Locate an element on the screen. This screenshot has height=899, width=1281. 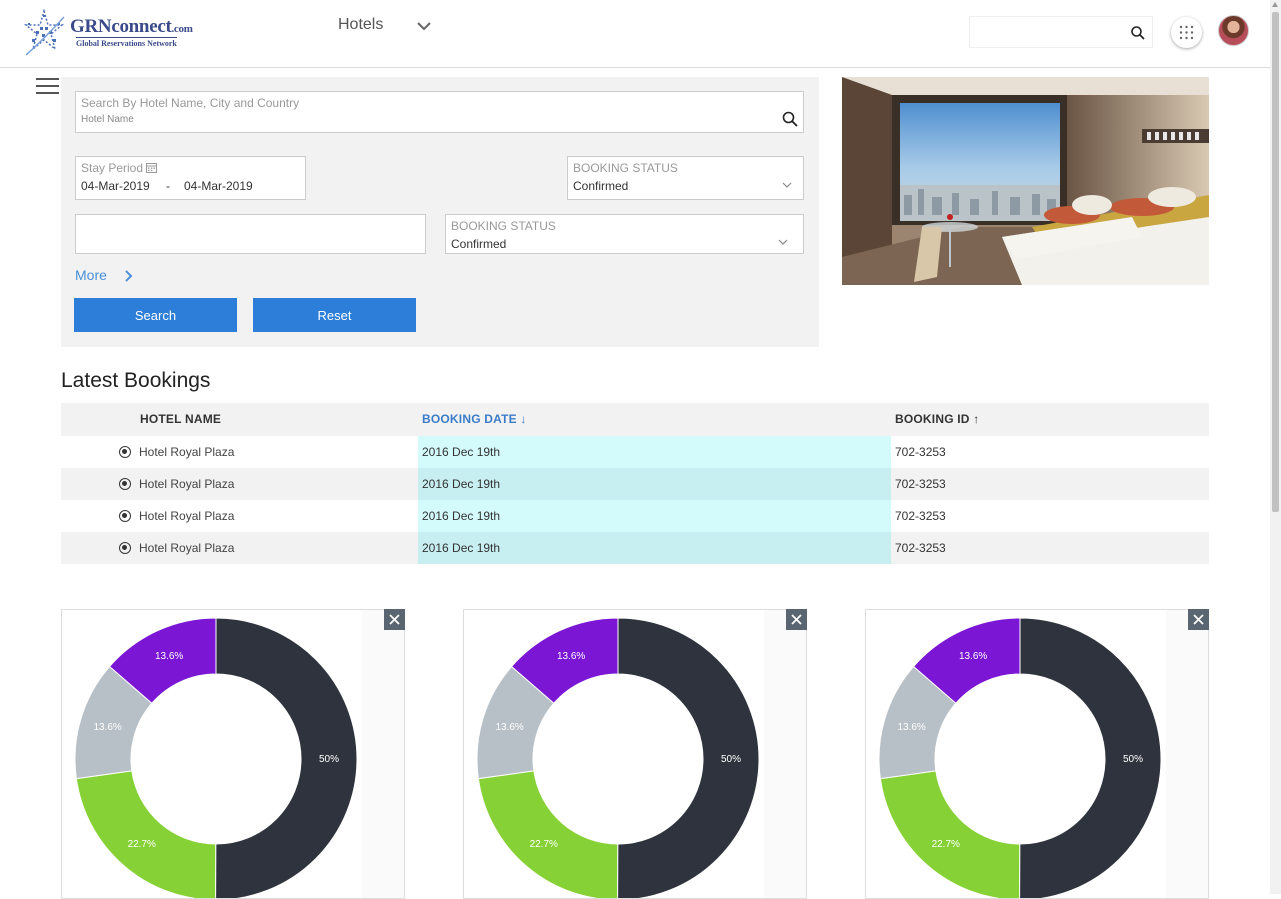
extra-filter-input-box is located at coordinates (250, 234).